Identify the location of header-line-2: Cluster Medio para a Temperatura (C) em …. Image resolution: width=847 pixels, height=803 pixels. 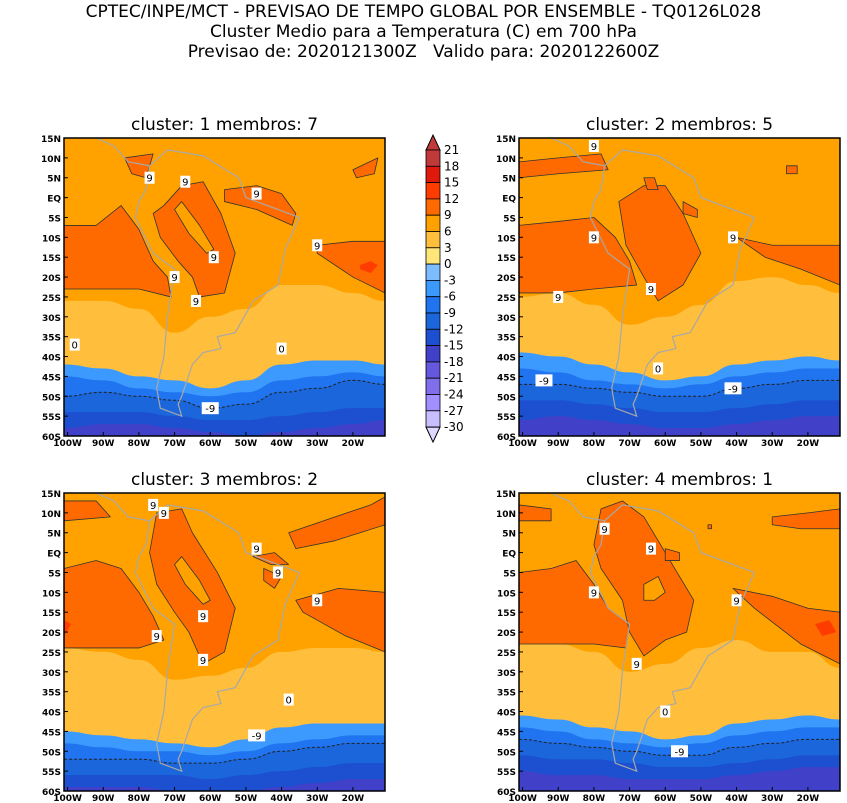
(423, 32).